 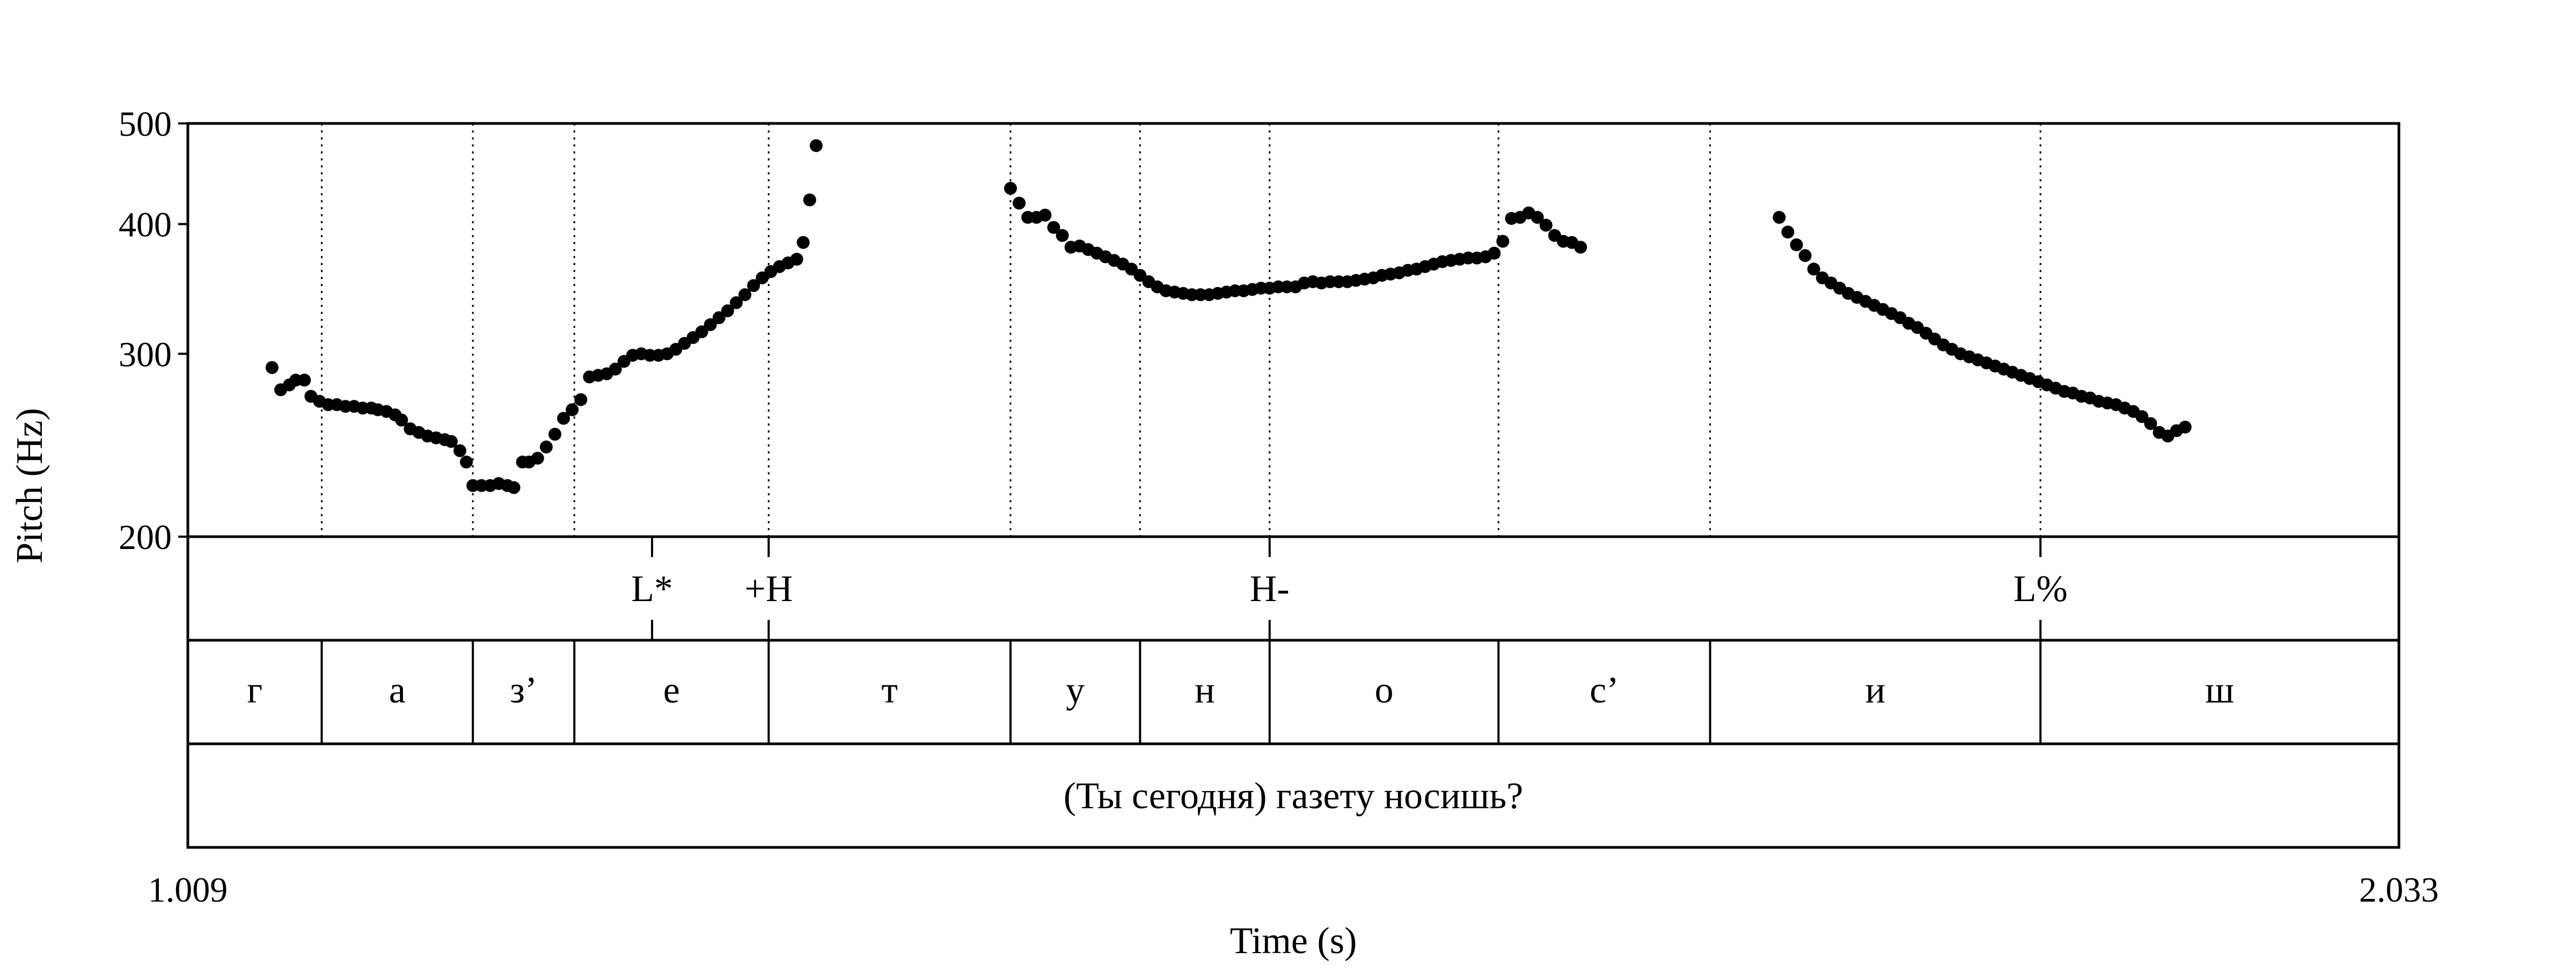 I want to click on y-tick-label-400: 400, so click(x=145, y=225).